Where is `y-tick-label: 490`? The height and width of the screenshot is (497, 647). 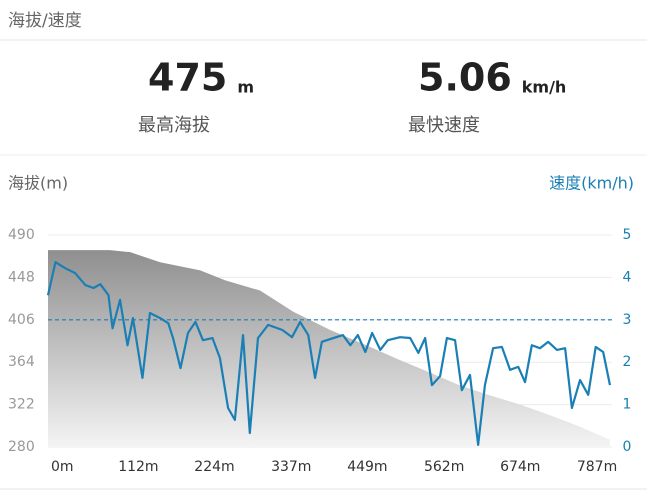 y-tick-label: 490 is located at coordinates (21, 235).